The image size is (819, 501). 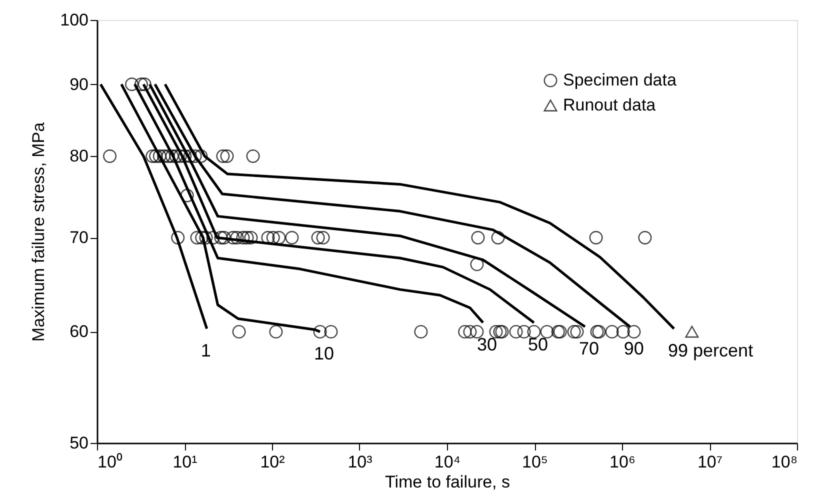 I want to click on x-tick-label: 10⁵, so click(x=535, y=462).